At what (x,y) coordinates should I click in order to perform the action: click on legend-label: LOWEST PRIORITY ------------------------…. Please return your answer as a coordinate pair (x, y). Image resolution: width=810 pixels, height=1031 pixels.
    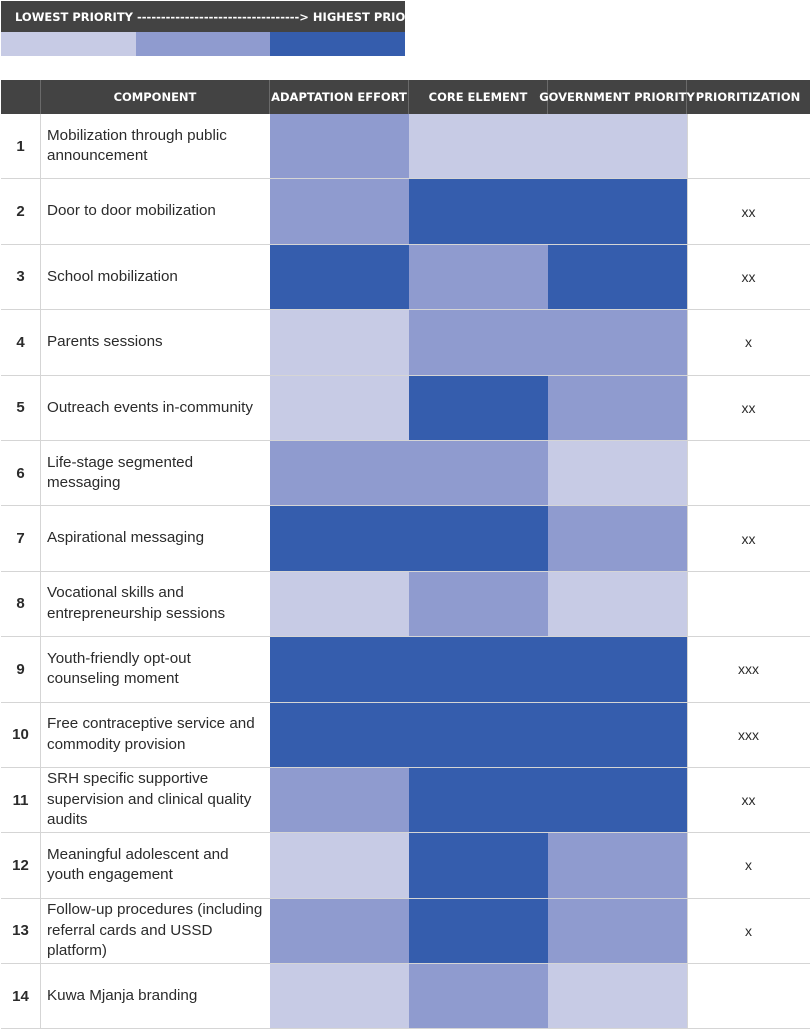
    Looking at the image, I should click on (218, 16).